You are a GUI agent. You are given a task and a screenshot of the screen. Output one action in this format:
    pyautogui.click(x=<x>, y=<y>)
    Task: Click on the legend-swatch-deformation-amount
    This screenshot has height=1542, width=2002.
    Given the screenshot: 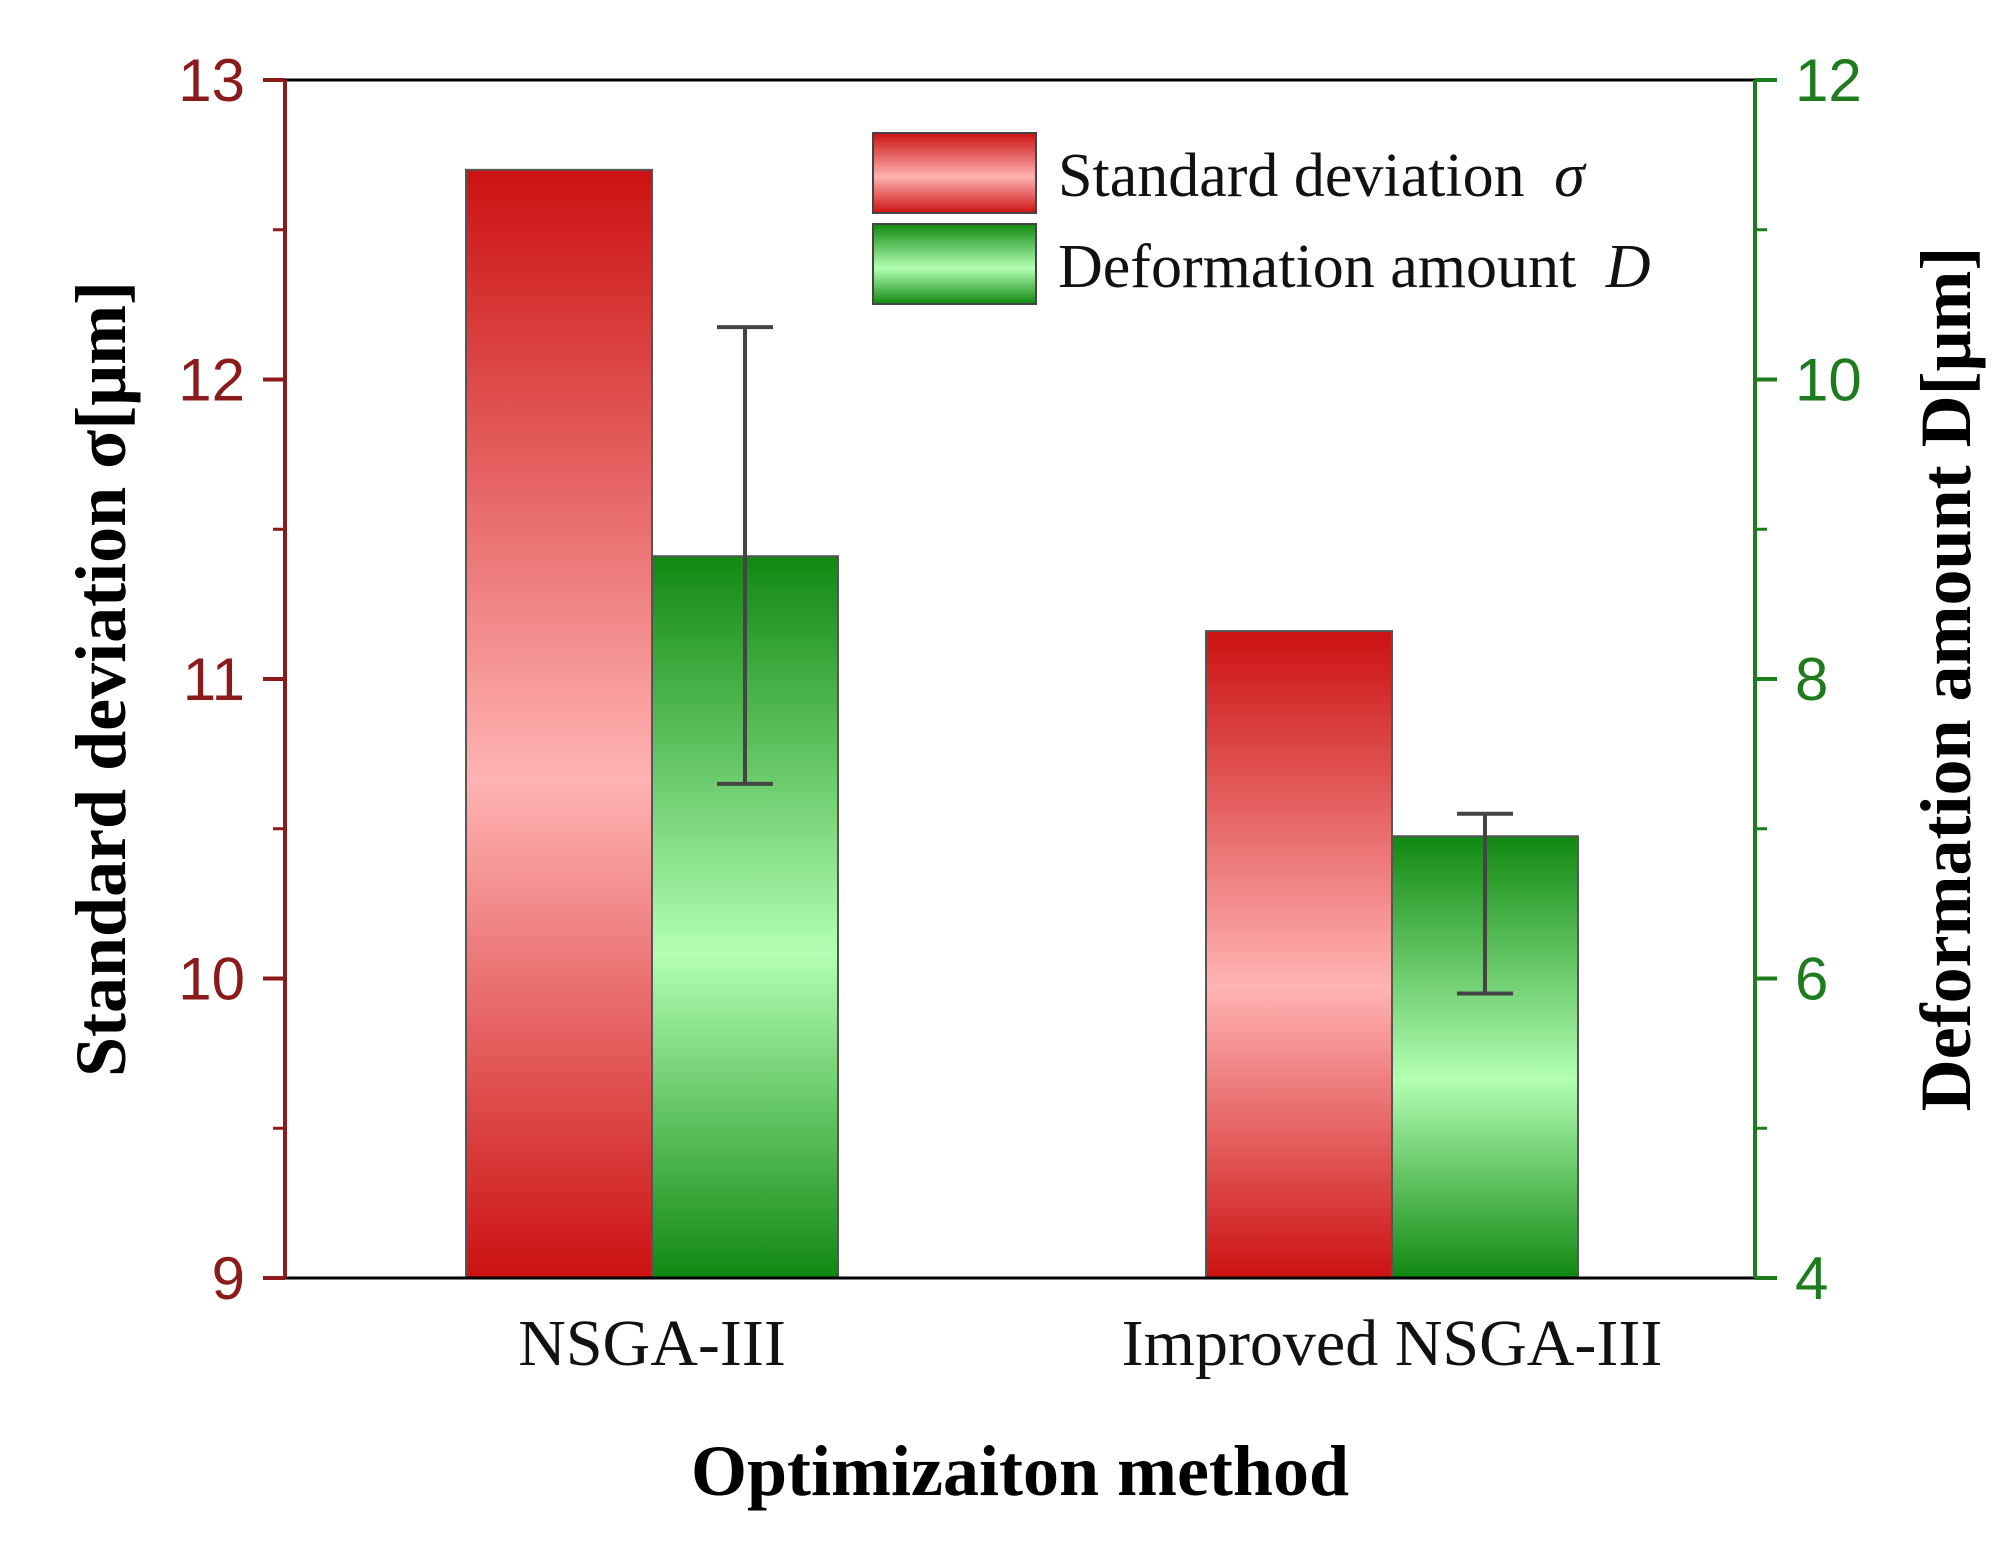 What is the action you would take?
    pyautogui.click(x=954, y=264)
    